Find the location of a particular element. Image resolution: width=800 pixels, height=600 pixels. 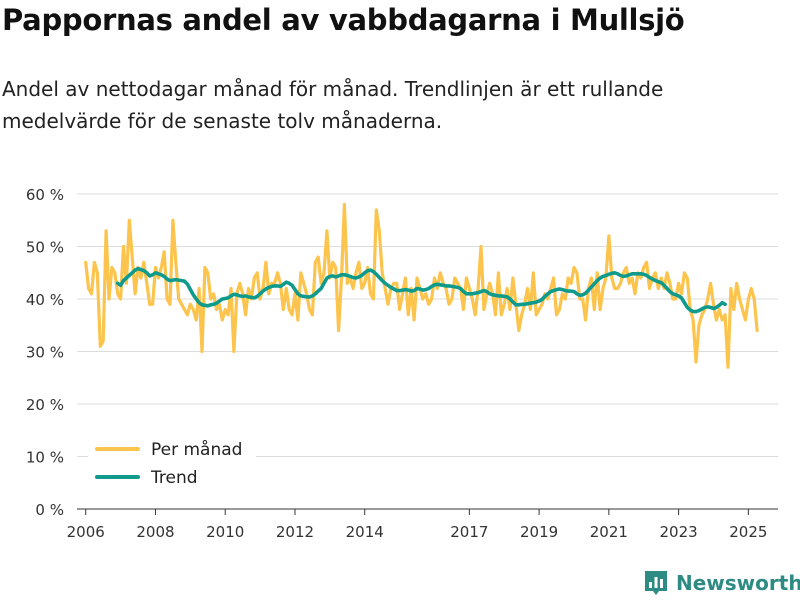

x-tick-label: 2025 is located at coordinates (748, 532).